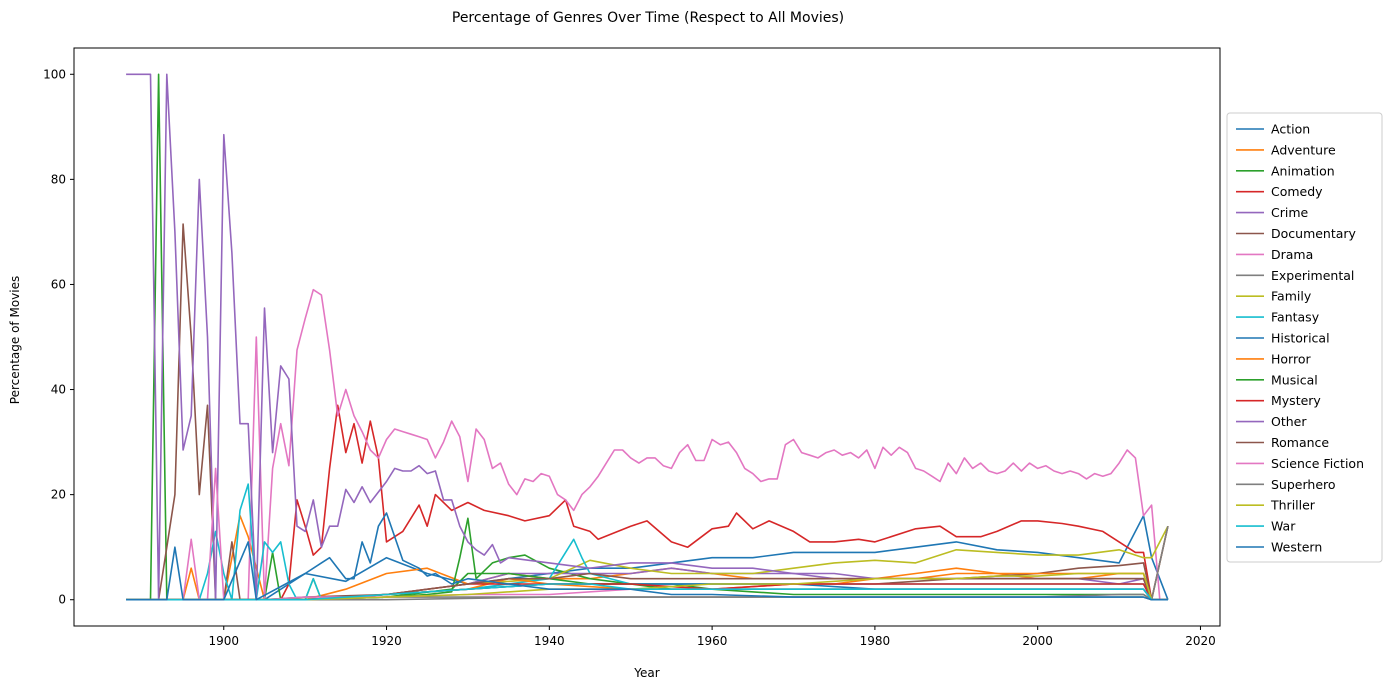 The height and width of the screenshot is (689, 1390). Describe the element at coordinates (1314, 233) in the screenshot. I see `legend-label-documentary: Documentary` at that location.